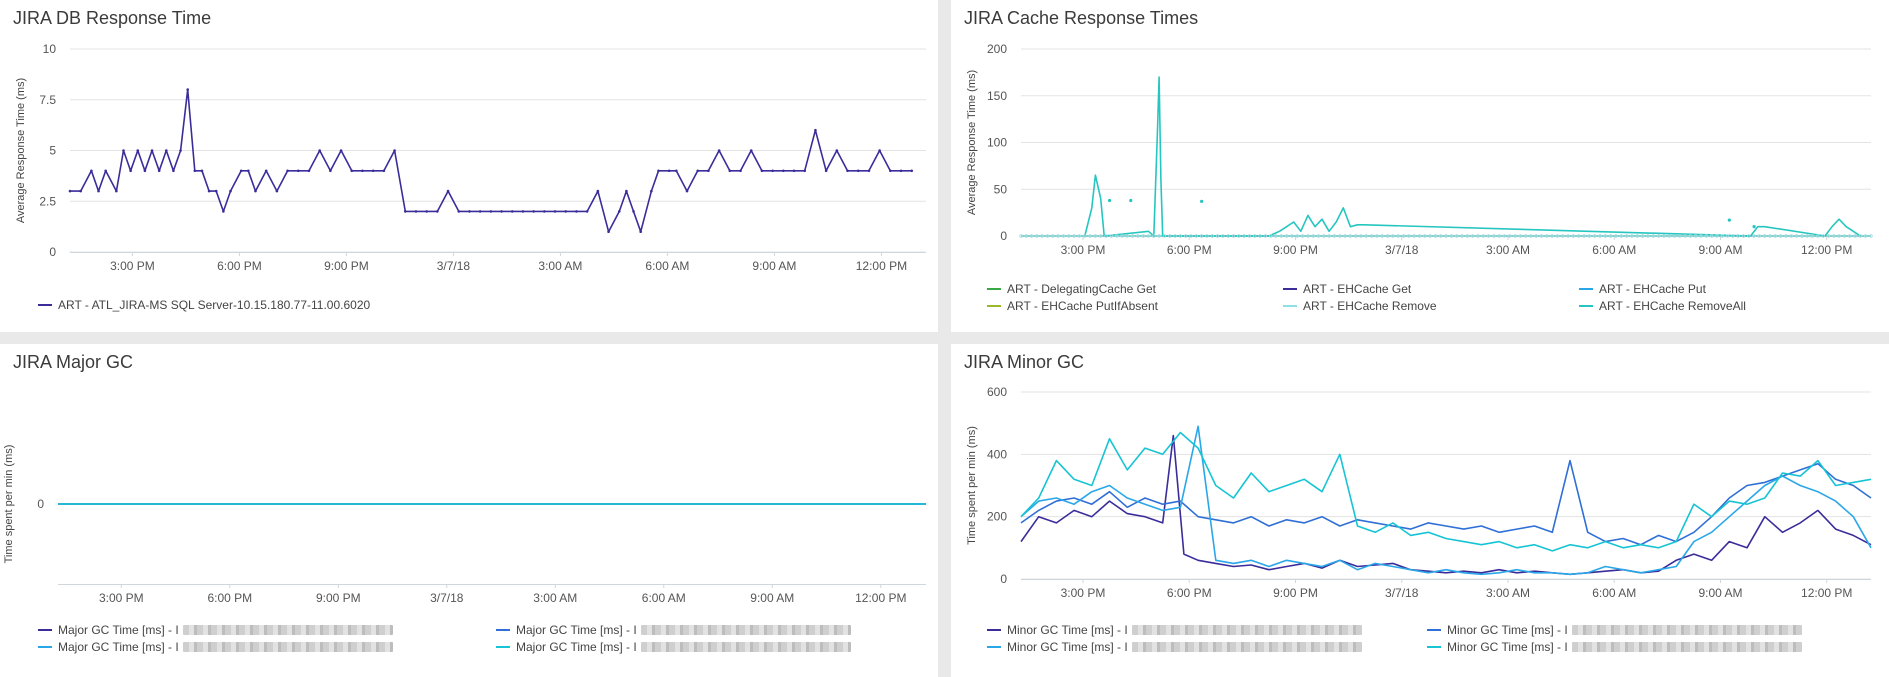 This screenshot has height=677, width=1889. I want to click on legend-item: ART - EHCache Put, so click(1642, 289).